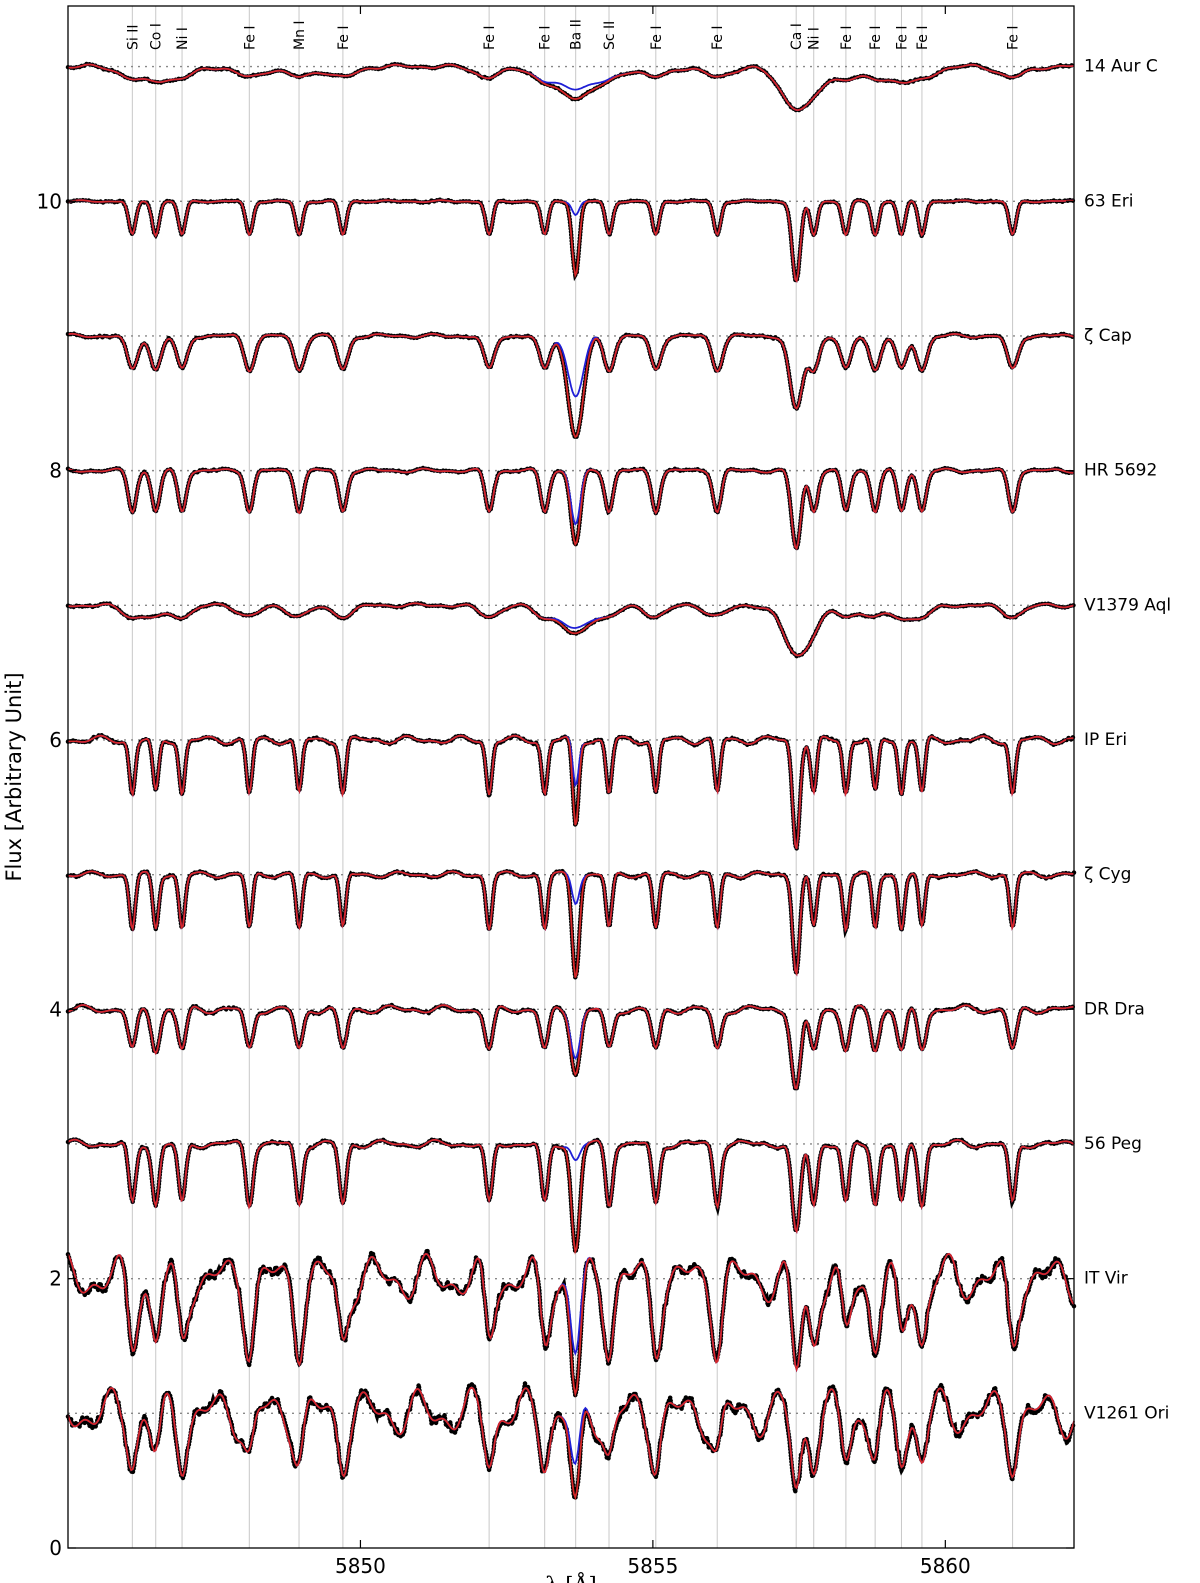 This screenshot has width=1200, height=1583. What do you see at coordinates (133, 37) in the screenshot?
I see `line-label-0: Si II` at bounding box center [133, 37].